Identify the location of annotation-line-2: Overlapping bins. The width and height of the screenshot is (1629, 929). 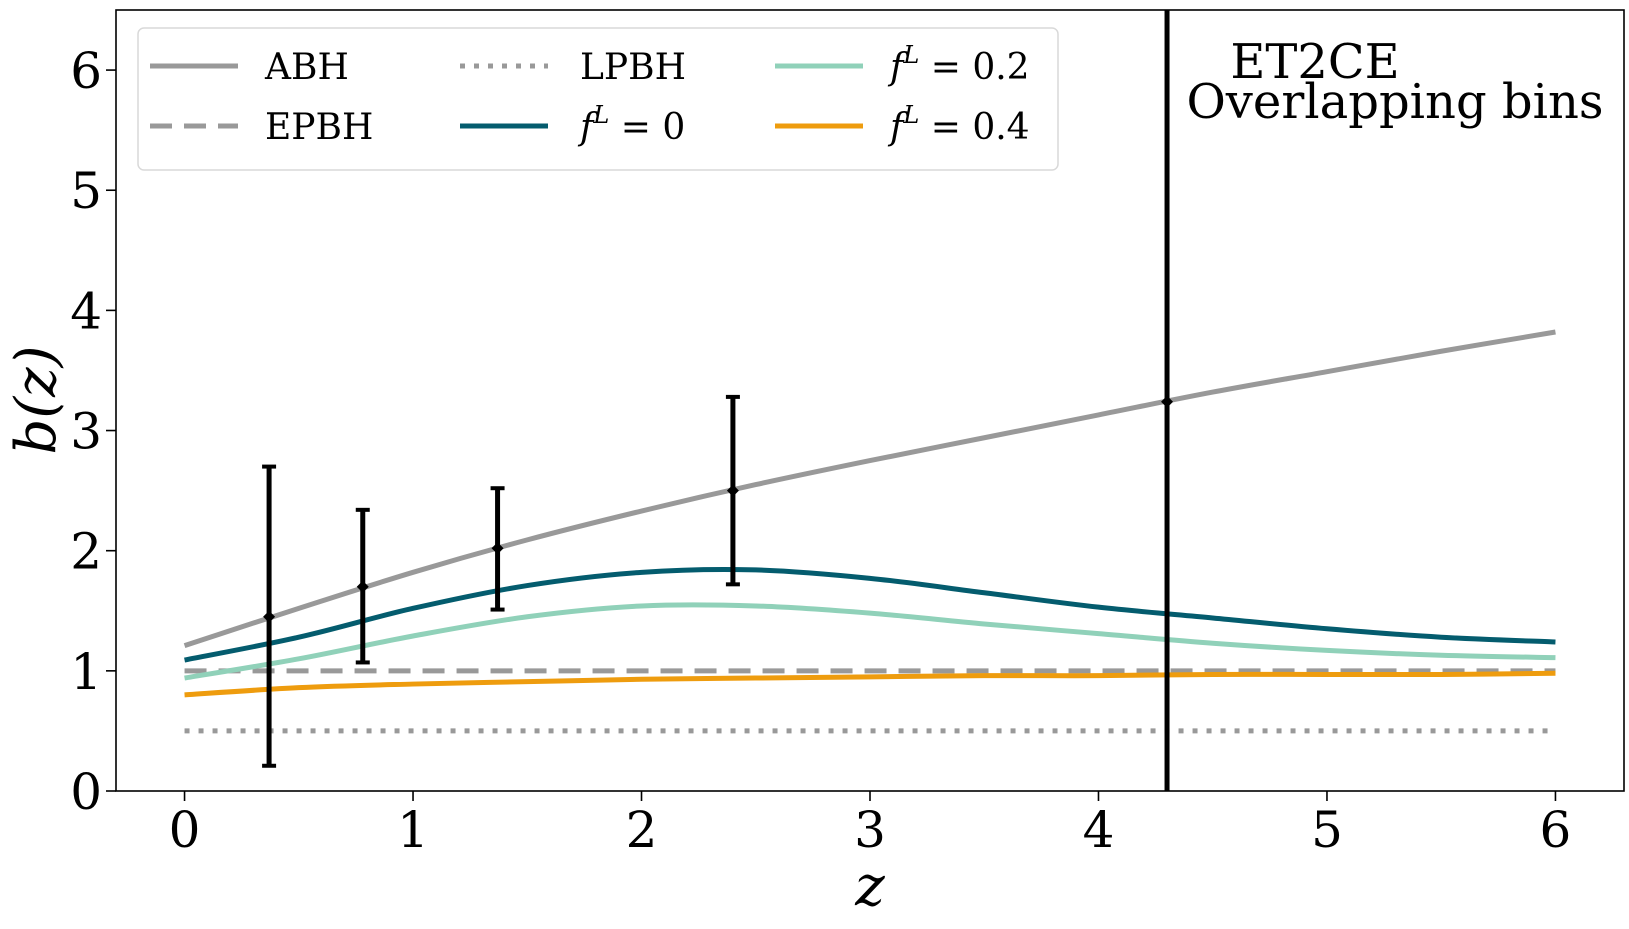
(1394, 102).